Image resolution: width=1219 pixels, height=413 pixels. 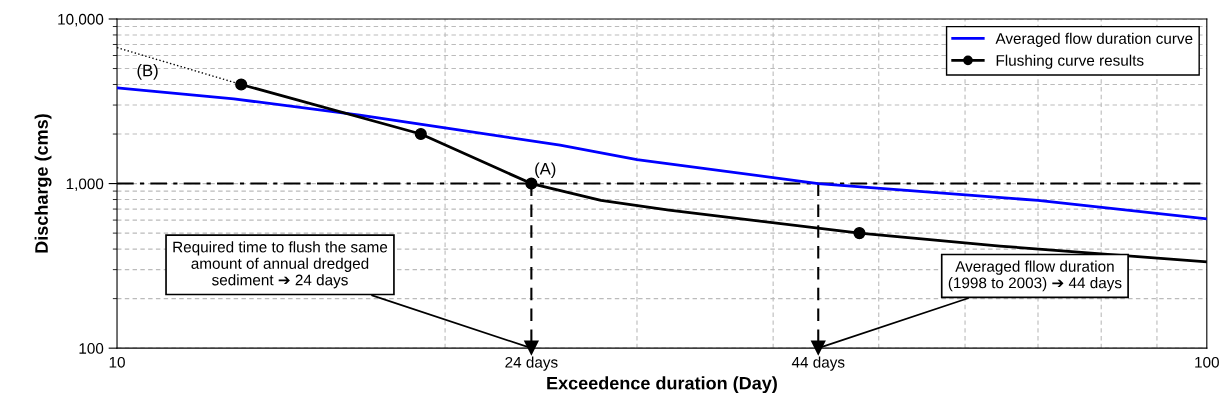 What do you see at coordinates (545, 170) in the screenshot?
I see `annotation: (A)` at bounding box center [545, 170].